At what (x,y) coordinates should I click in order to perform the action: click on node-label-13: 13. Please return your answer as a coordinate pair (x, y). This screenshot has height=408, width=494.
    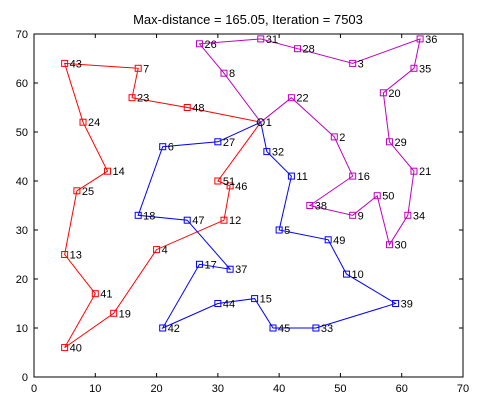
    Looking at the image, I should click on (76, 256).